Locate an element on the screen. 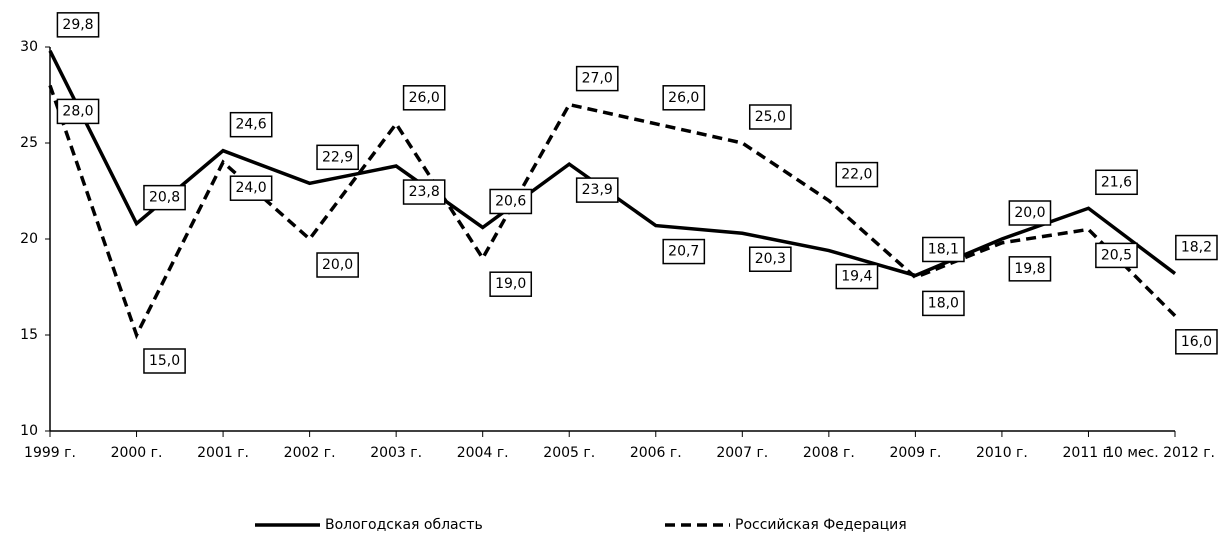  value-label-text: 21,6 is located at coordinates (1116, 182).